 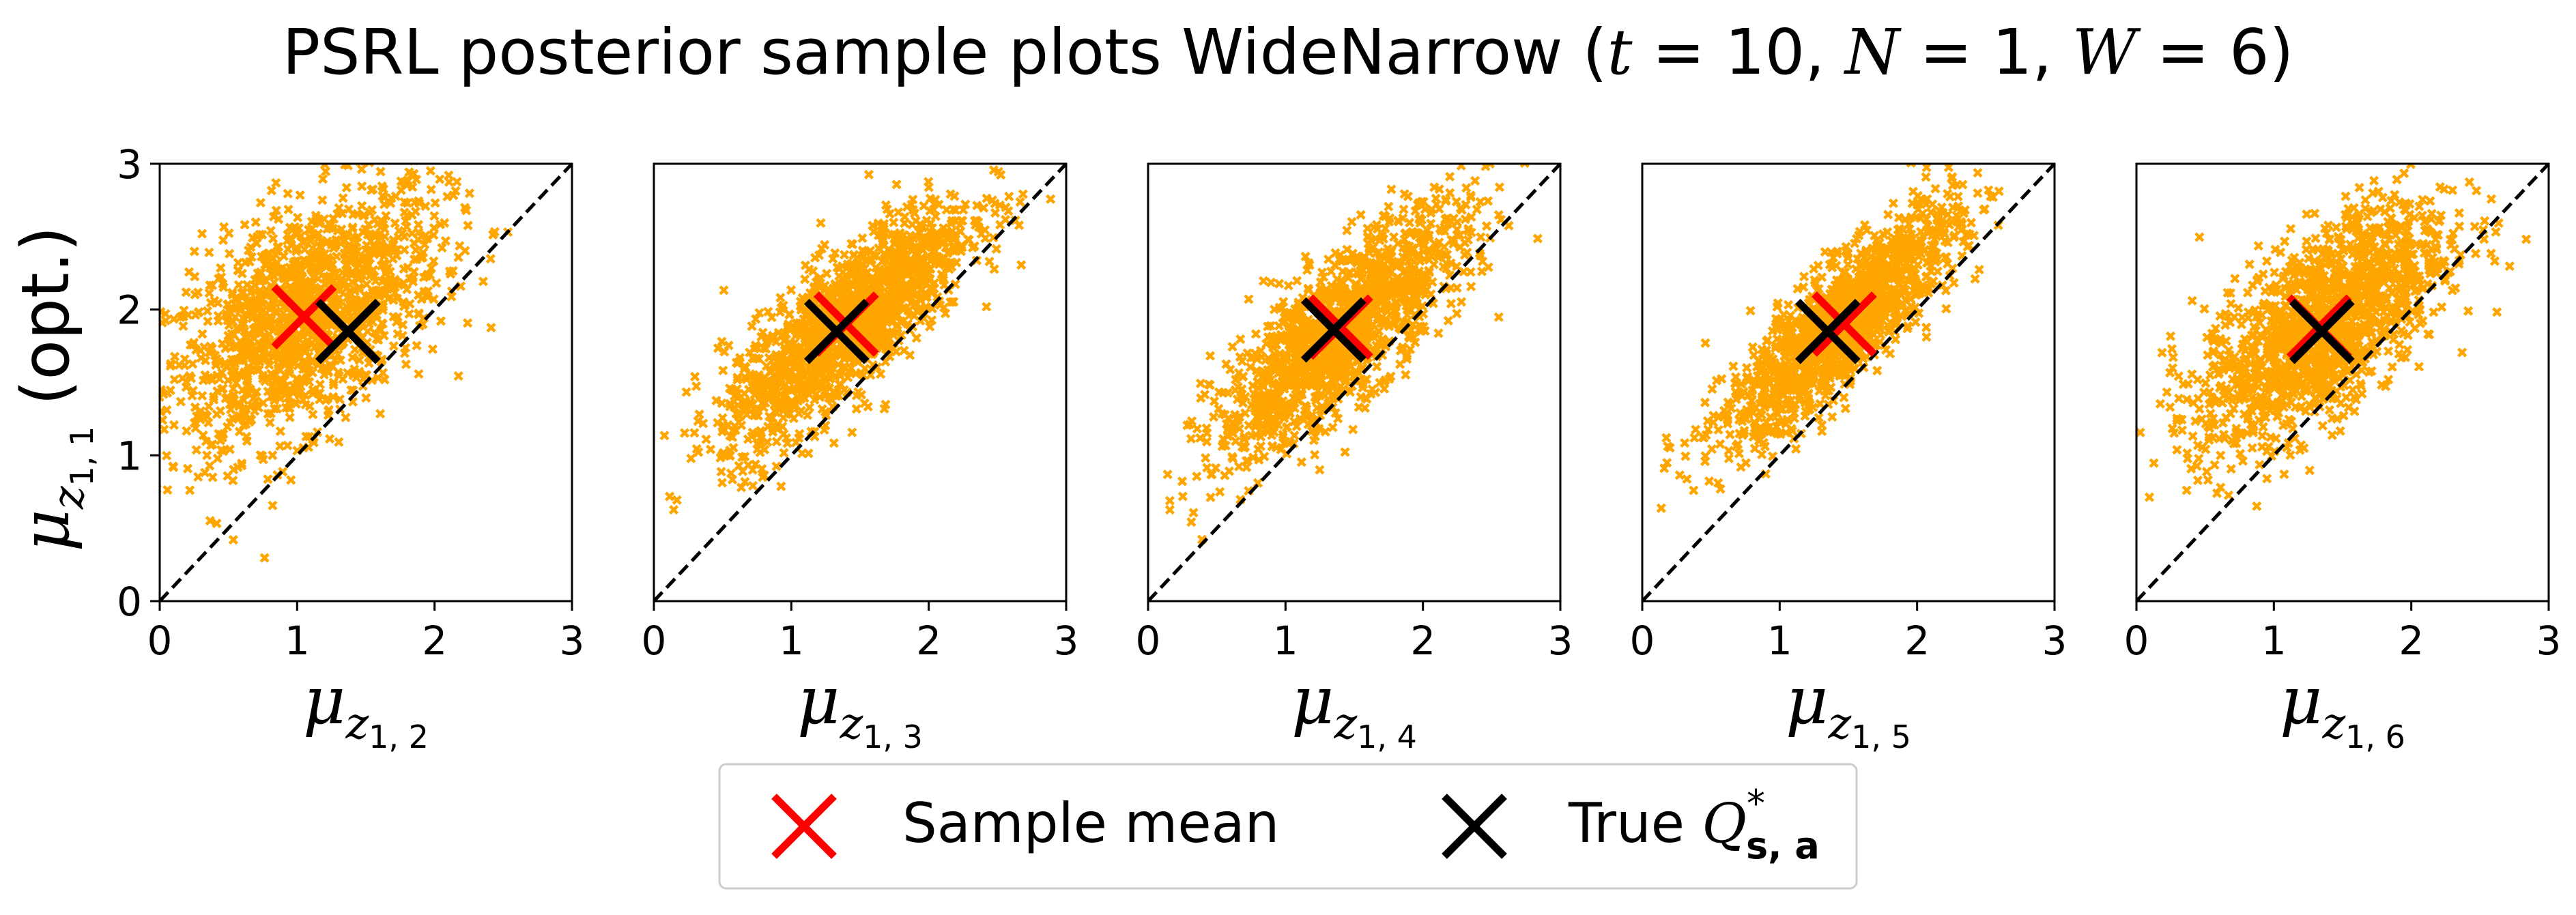 What do you see at coordinates (348, 331) in the screenshot?
I see `true-q-marker` at bounding box center [348, 331].